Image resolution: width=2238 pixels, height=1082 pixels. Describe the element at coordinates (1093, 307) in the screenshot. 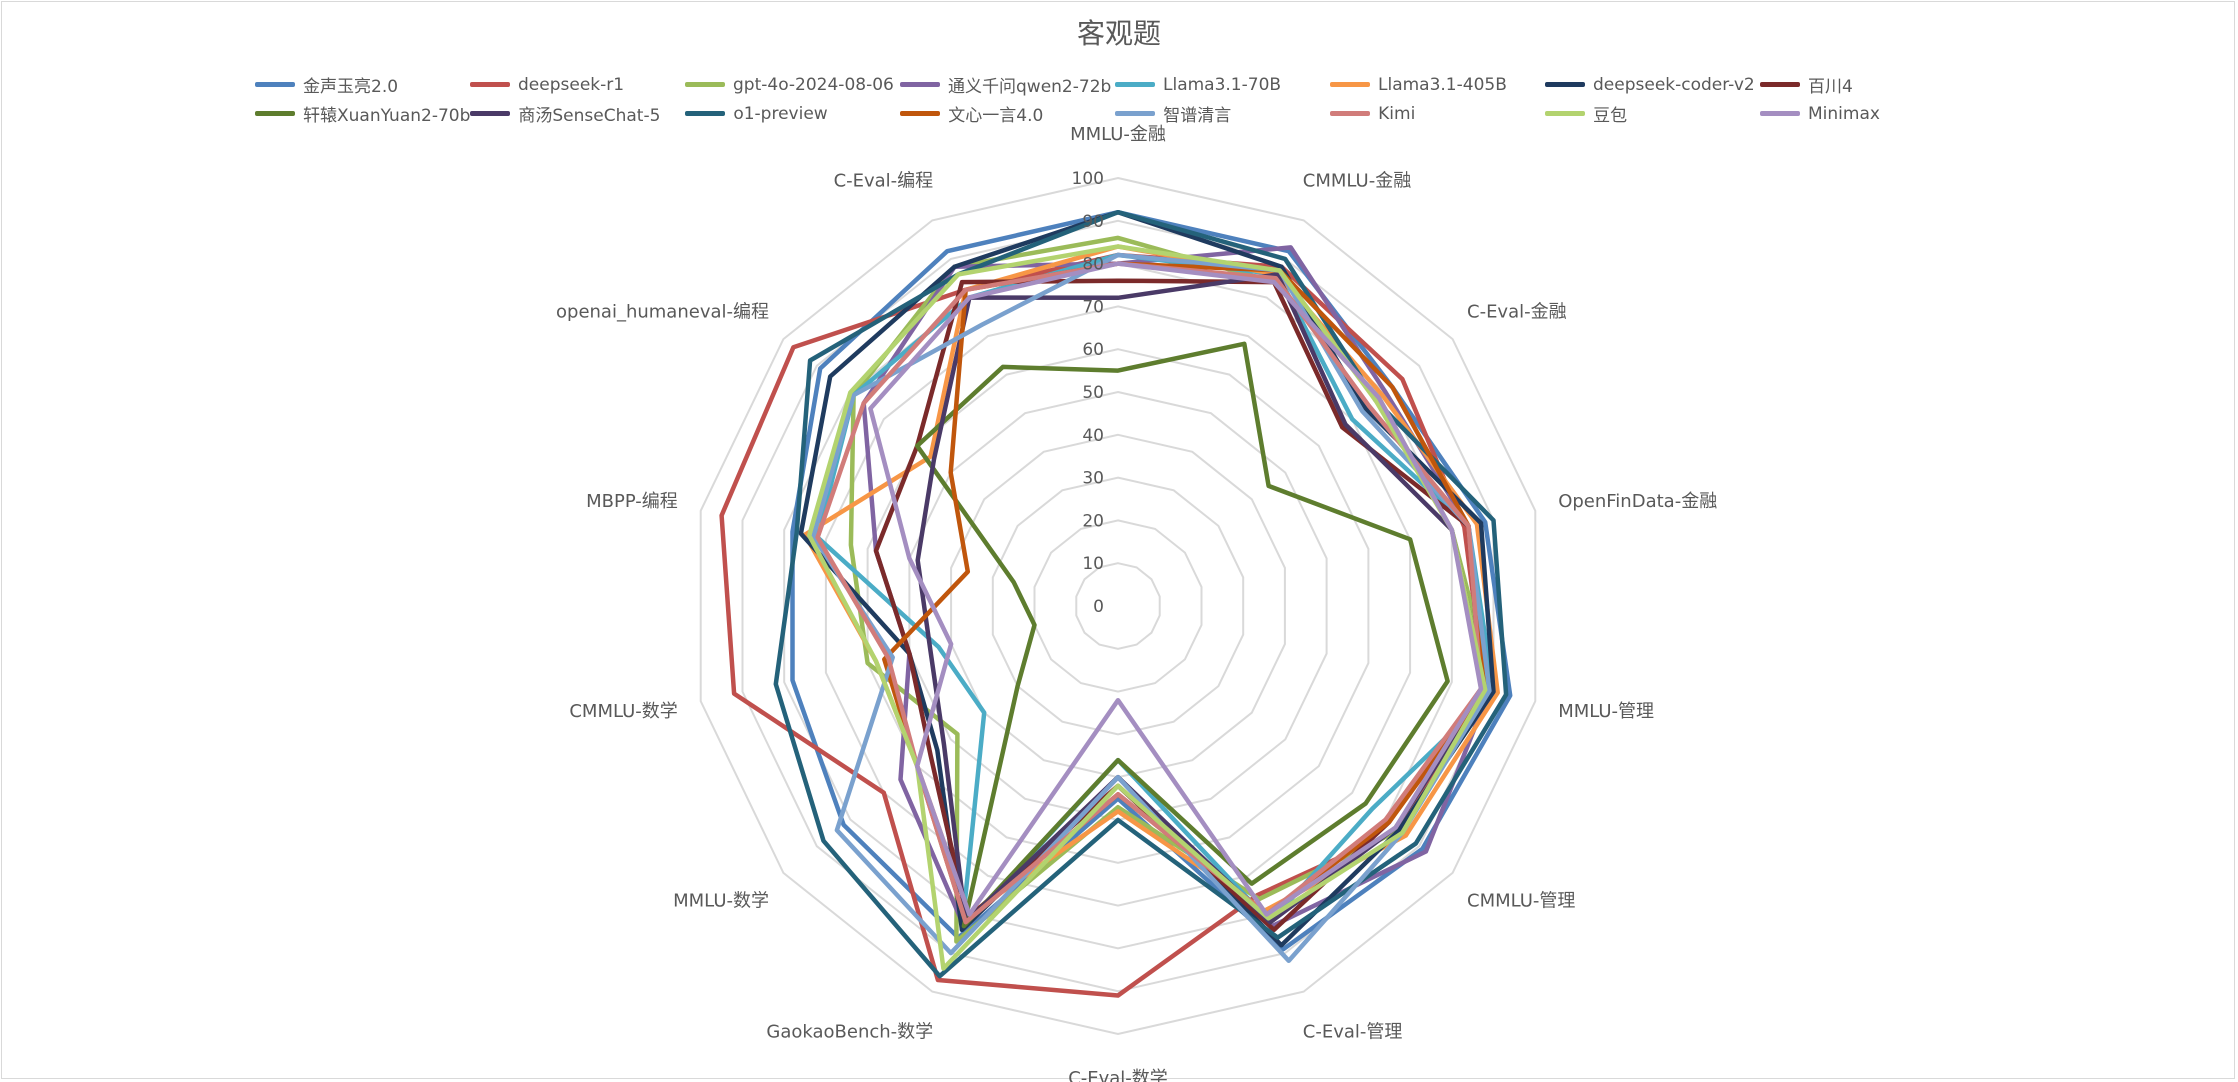

I see `tick-label: 70` at that location.